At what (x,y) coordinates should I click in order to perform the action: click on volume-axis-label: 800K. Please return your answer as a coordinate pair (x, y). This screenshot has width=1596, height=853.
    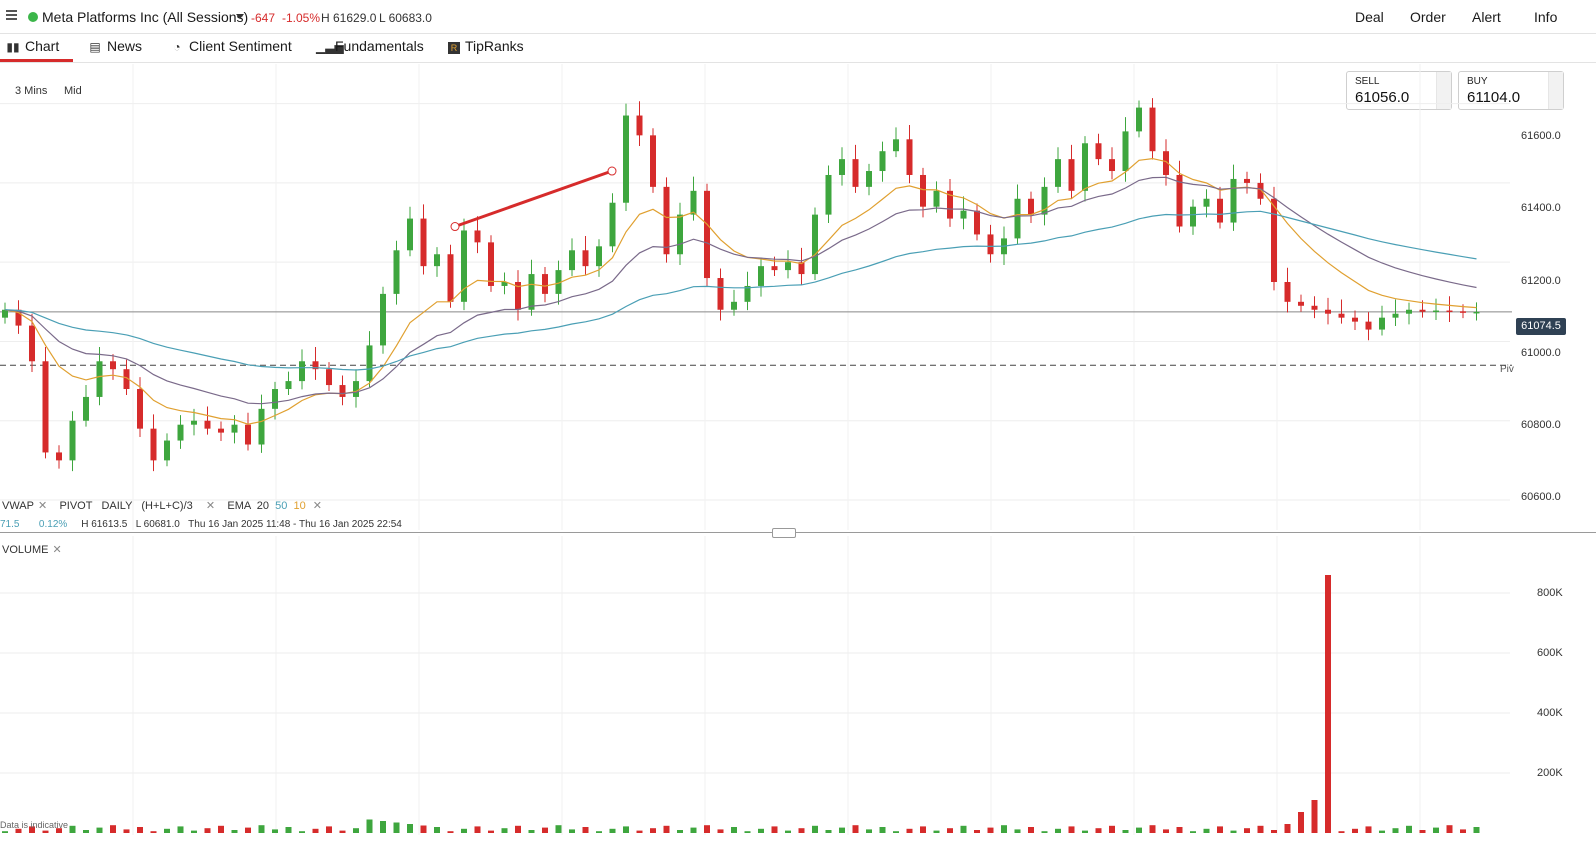
    Looking at the image, I should click on (1550, 593).